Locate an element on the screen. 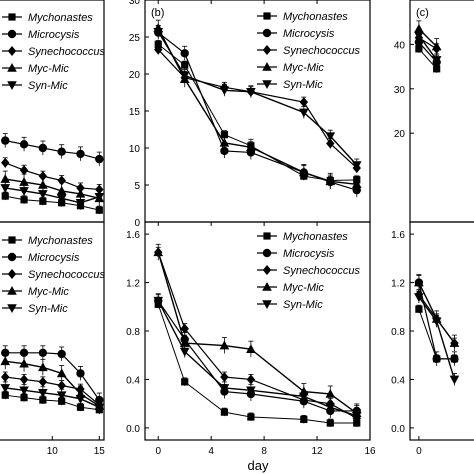 This screenshot has width=474, height=474. y-tick-label: 5 is located at coordinates (137, 186).